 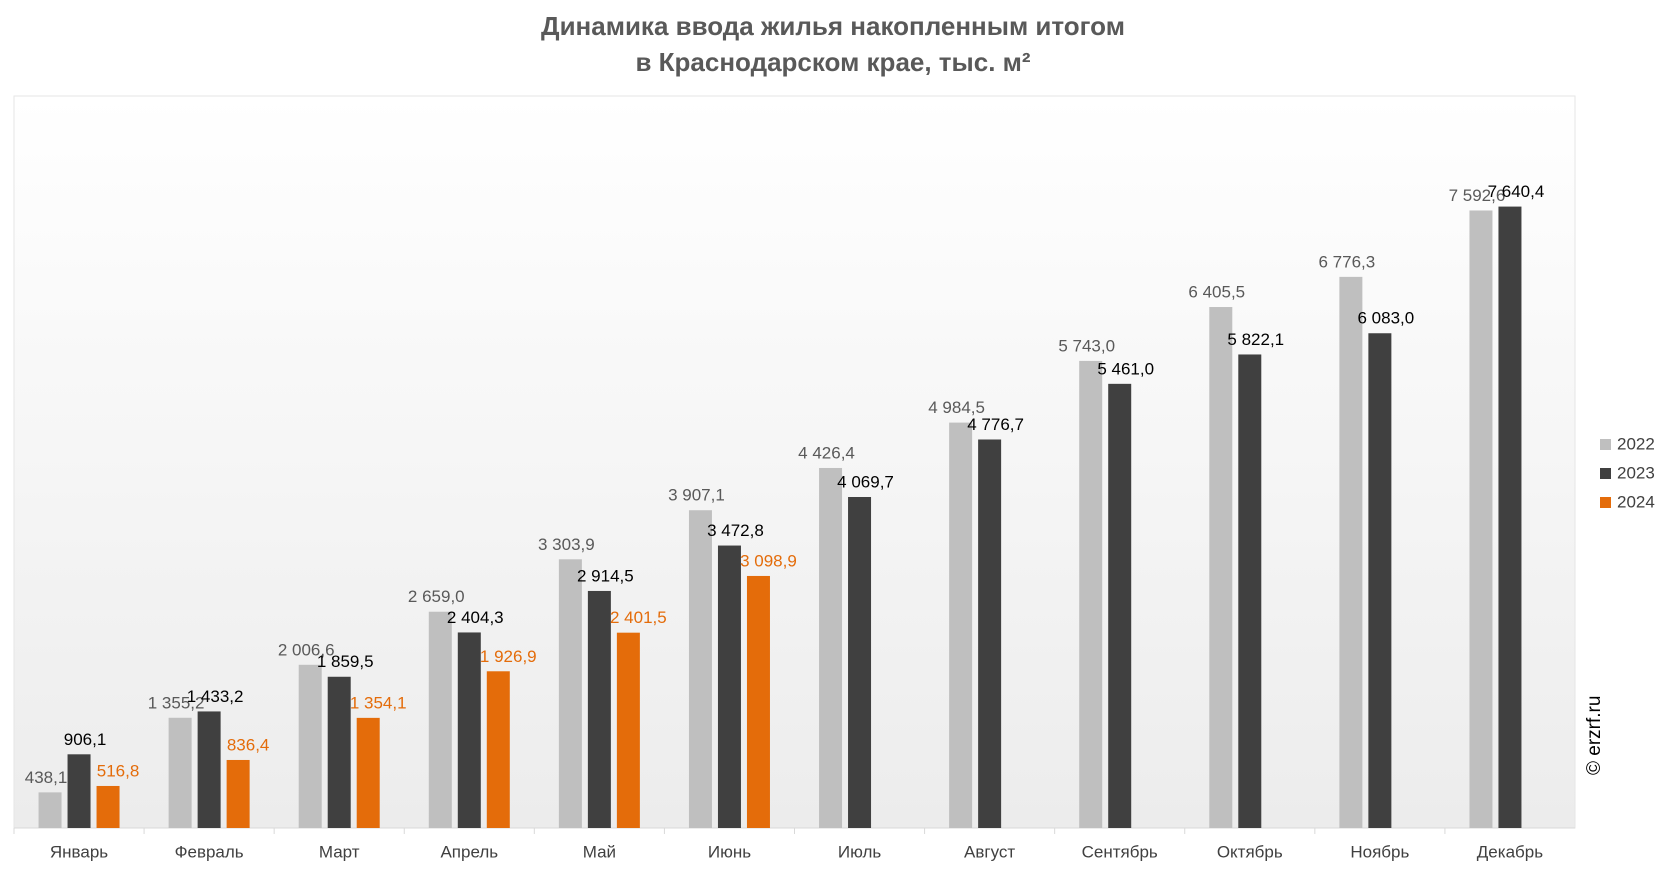 I want to click on legend-label: 2022, so click(x=1636, y=443).